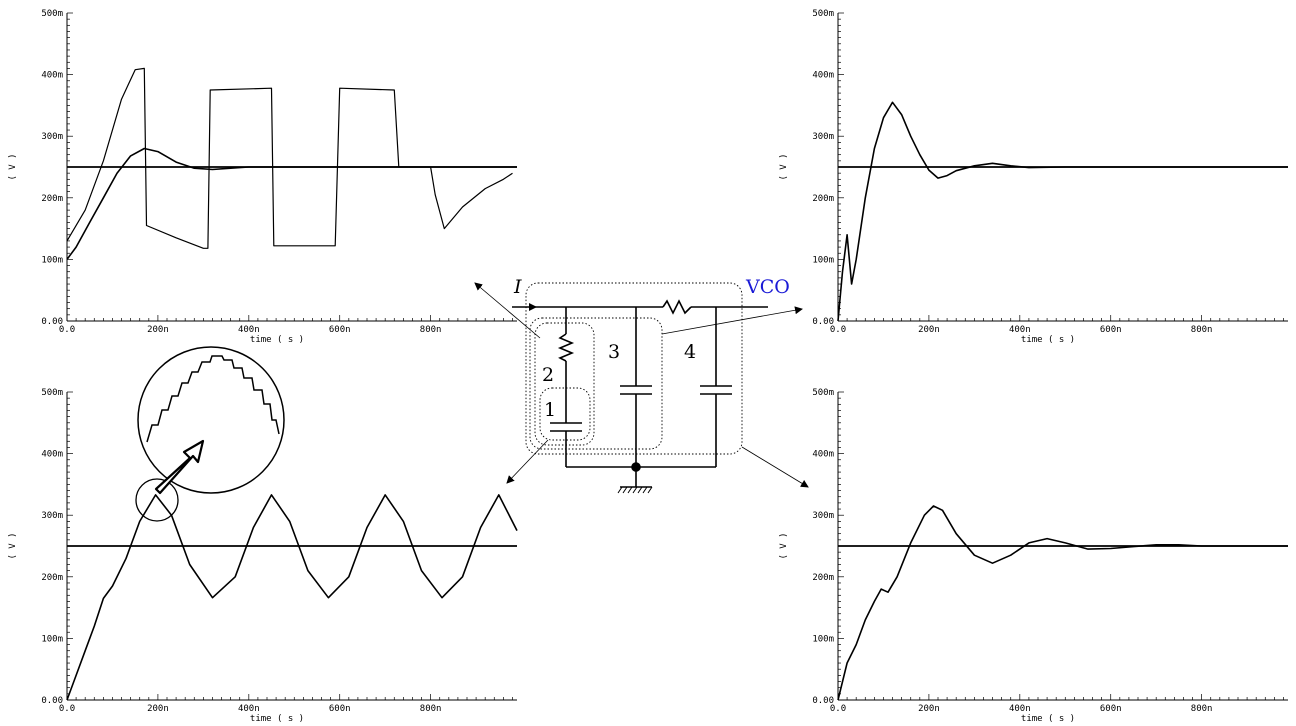  Describe the element at coordinates (550, 410) in the screenshot. I see `order-label-1: 1` at that location.